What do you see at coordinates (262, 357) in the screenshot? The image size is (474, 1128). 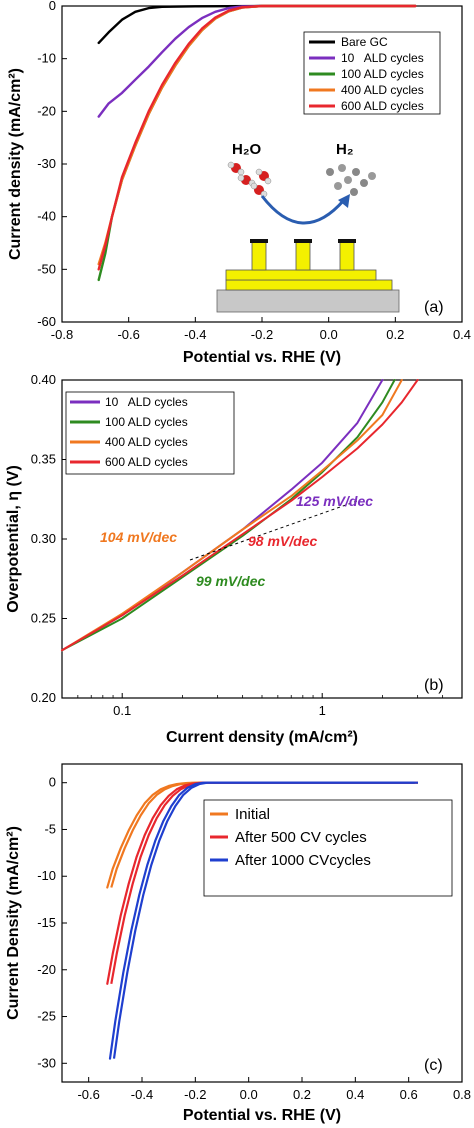 I see `panel-a-xlabel: Potential vs. RHE (V)` at bounding box center [262, 357].